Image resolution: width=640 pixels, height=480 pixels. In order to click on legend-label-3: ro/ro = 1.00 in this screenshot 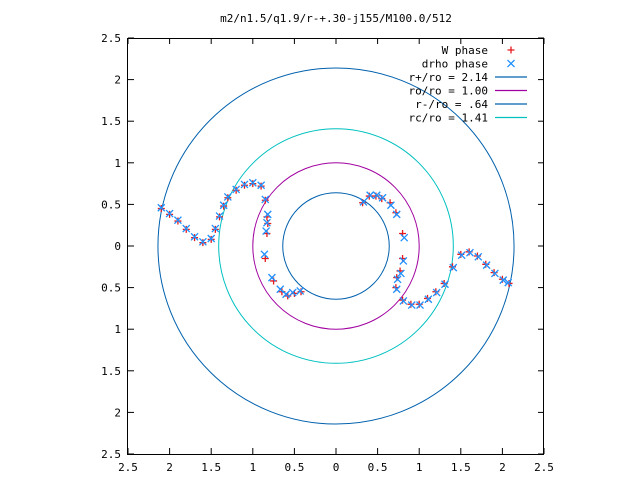, I will do `click(448, 91)`.